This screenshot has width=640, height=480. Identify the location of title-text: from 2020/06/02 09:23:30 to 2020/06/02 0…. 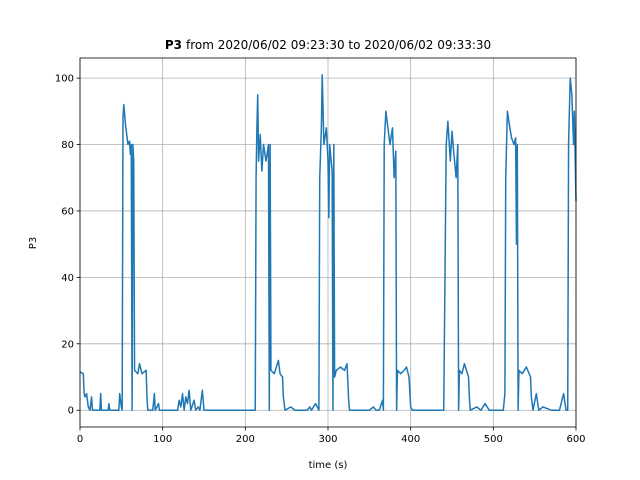
(338, 45).